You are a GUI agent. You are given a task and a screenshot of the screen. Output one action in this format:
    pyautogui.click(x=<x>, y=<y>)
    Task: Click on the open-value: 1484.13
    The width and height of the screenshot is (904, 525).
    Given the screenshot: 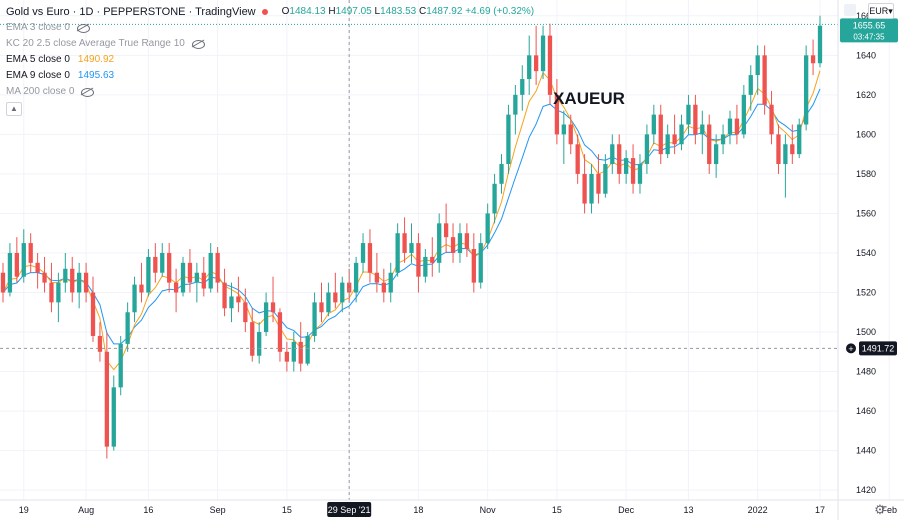 What is the action you would take?
    pyautogui.click(x=307, y=11)
    